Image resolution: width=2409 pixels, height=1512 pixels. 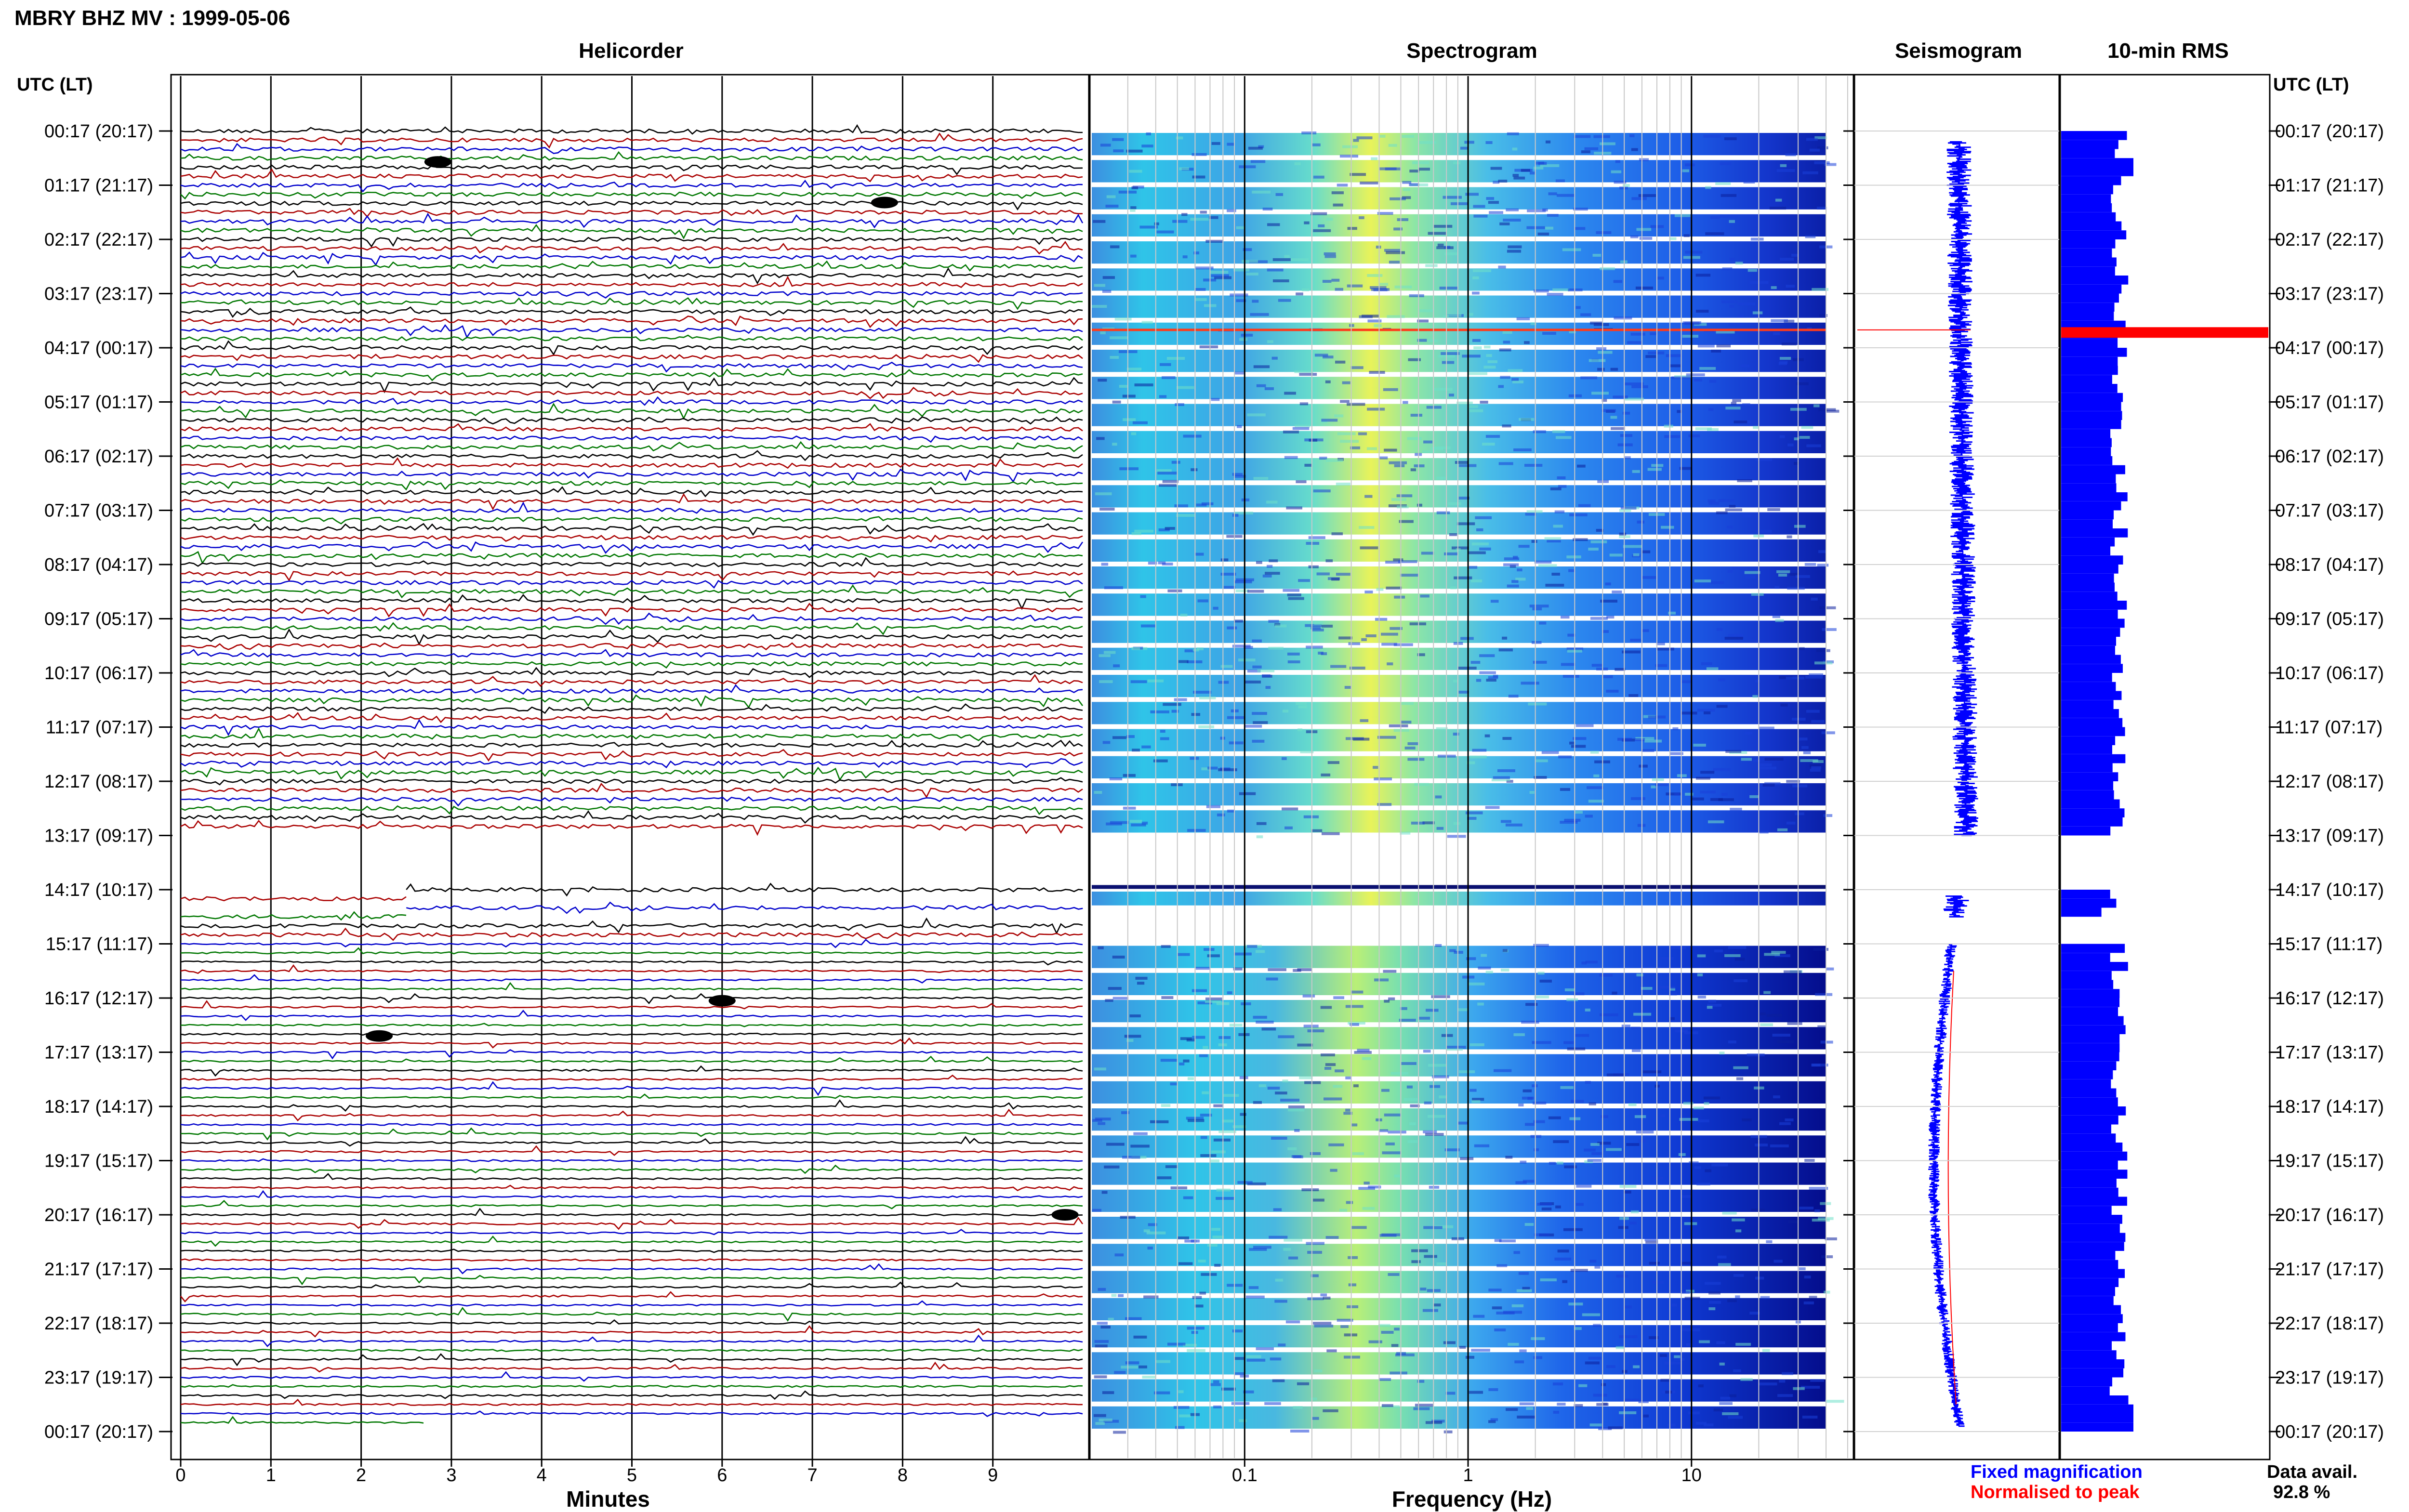 I want to click on panel-title-spectrogram: Spectrogram, so click(x=1471, y=51).